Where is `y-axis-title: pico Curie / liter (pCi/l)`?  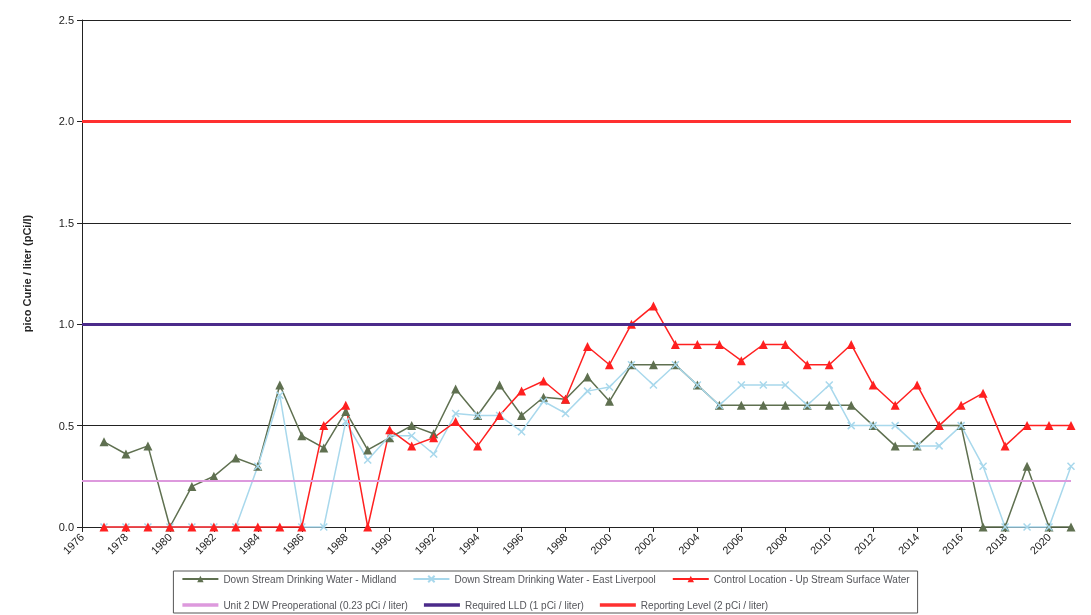 y-axis-title: pico Curie / liter (pCi/l) is located at coordinates (26, 273).